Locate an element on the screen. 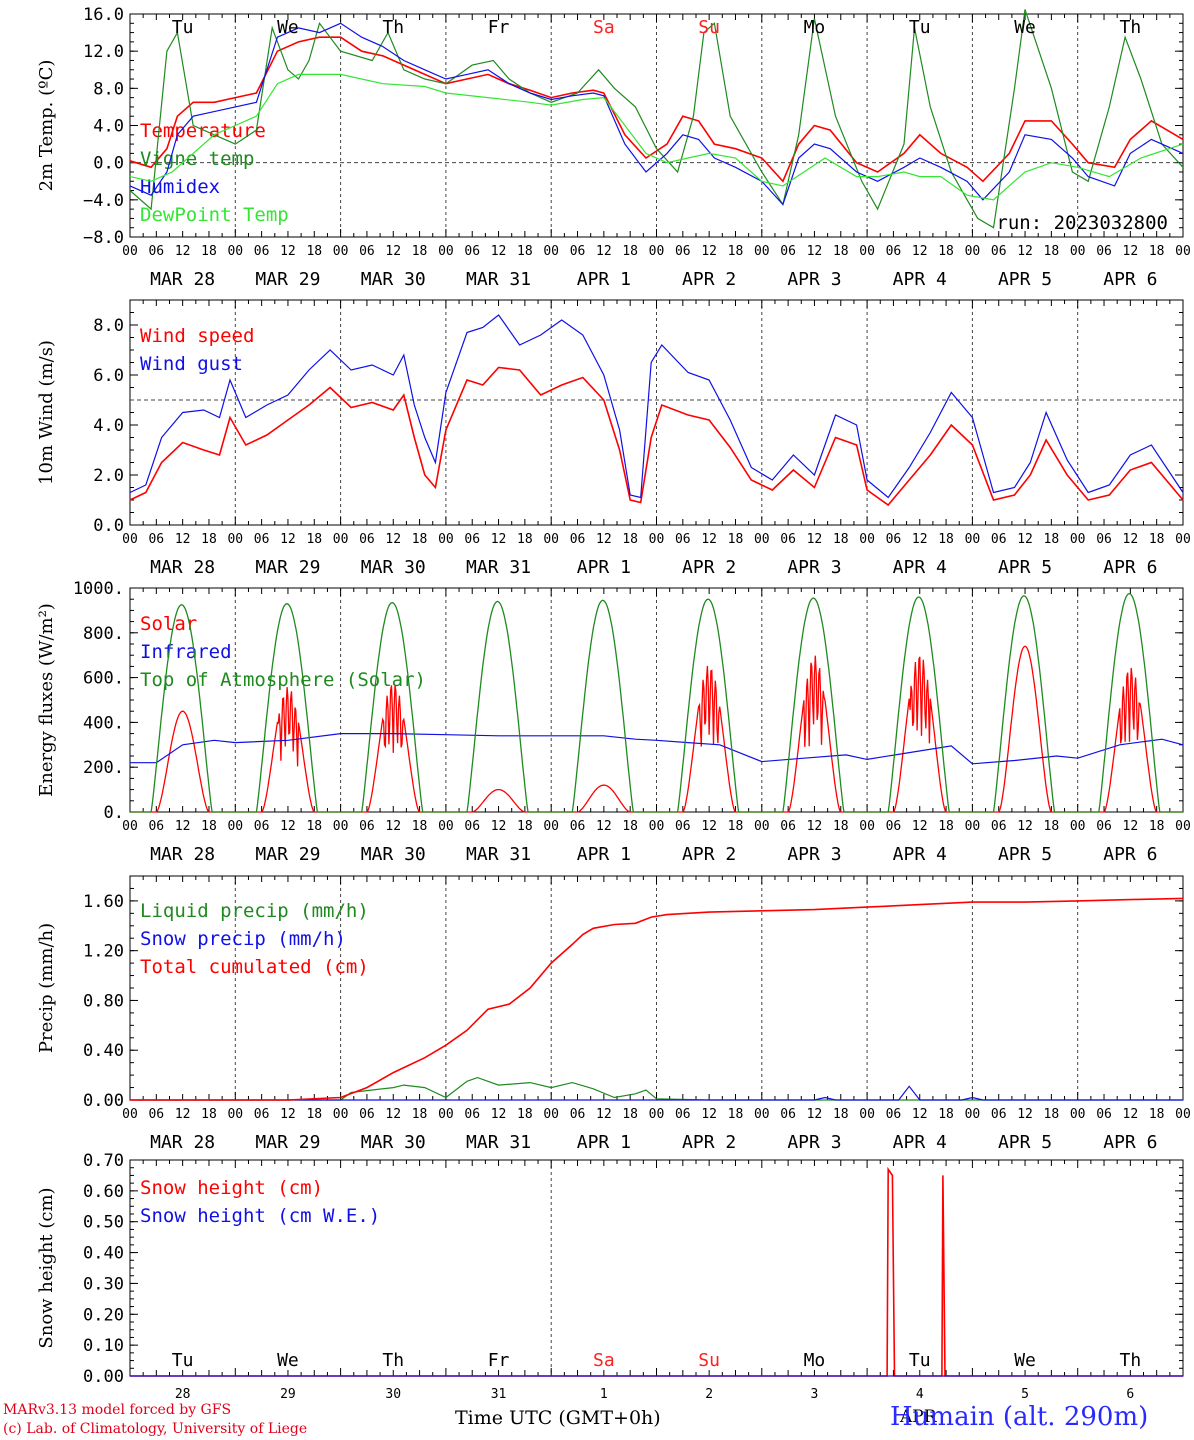  date-label: APR 3 is located at coordinates (814, 279).